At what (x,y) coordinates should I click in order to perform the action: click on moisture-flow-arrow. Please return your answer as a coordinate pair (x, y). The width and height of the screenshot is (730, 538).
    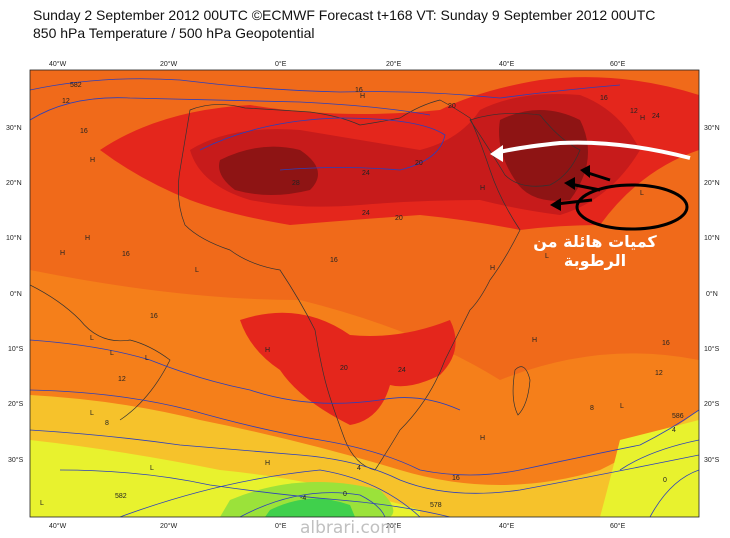
    Looking at the image, I should click on (592, 150).